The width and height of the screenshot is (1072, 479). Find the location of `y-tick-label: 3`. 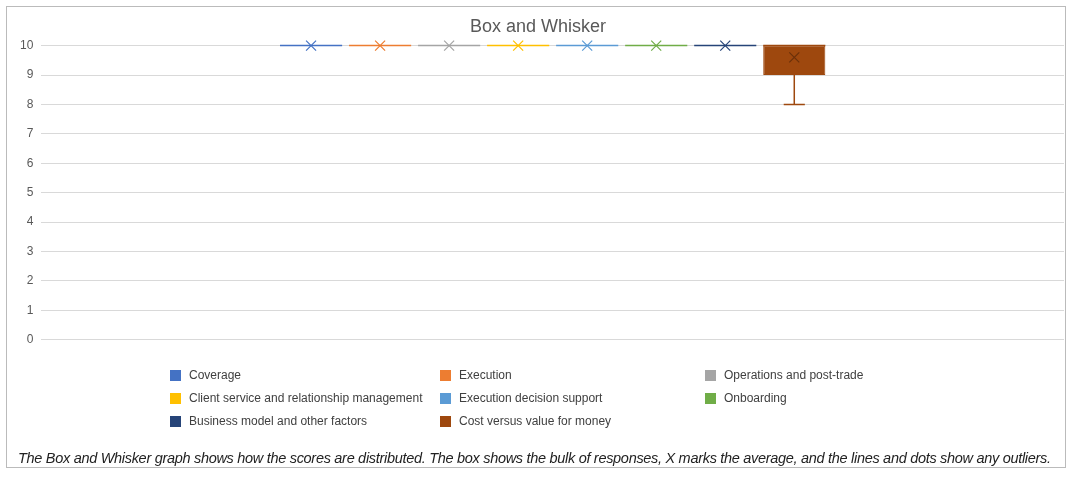

y-tick-label: 3 is located at coordinates (30, 250).